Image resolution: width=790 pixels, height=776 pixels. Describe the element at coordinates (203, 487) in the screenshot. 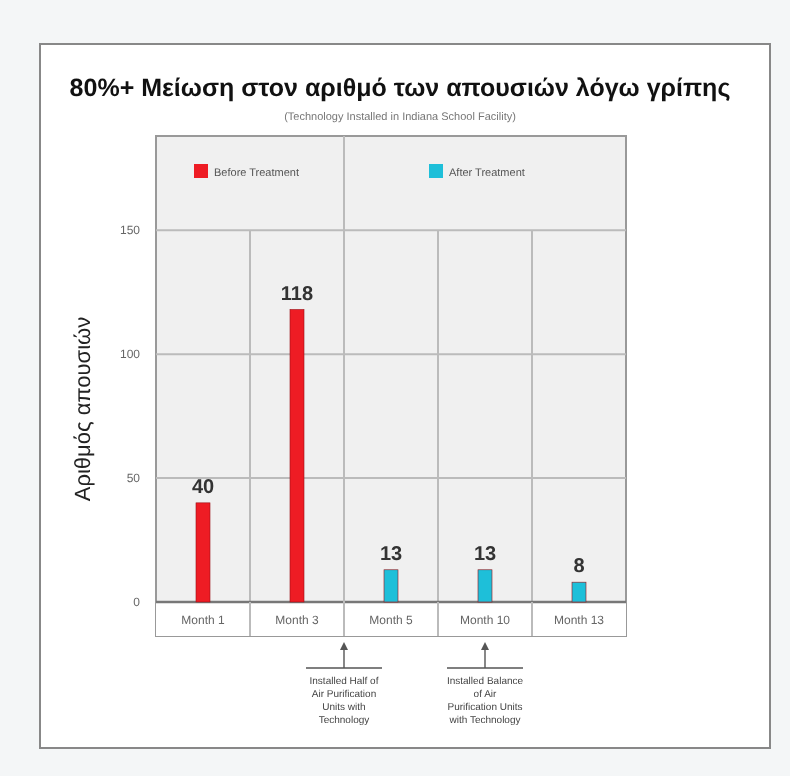

I see `data-label: 40` at that location.